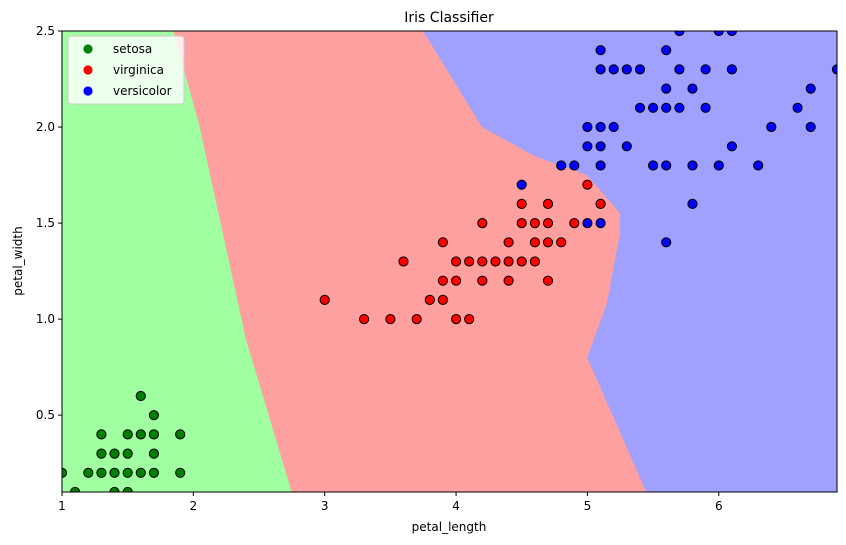 This screenshot has height=545, width=846. What do you see at coordinates (138, 70) in the screenshot?
I see `legend-label-virginica: virginica` at bounding box center [138, 70].